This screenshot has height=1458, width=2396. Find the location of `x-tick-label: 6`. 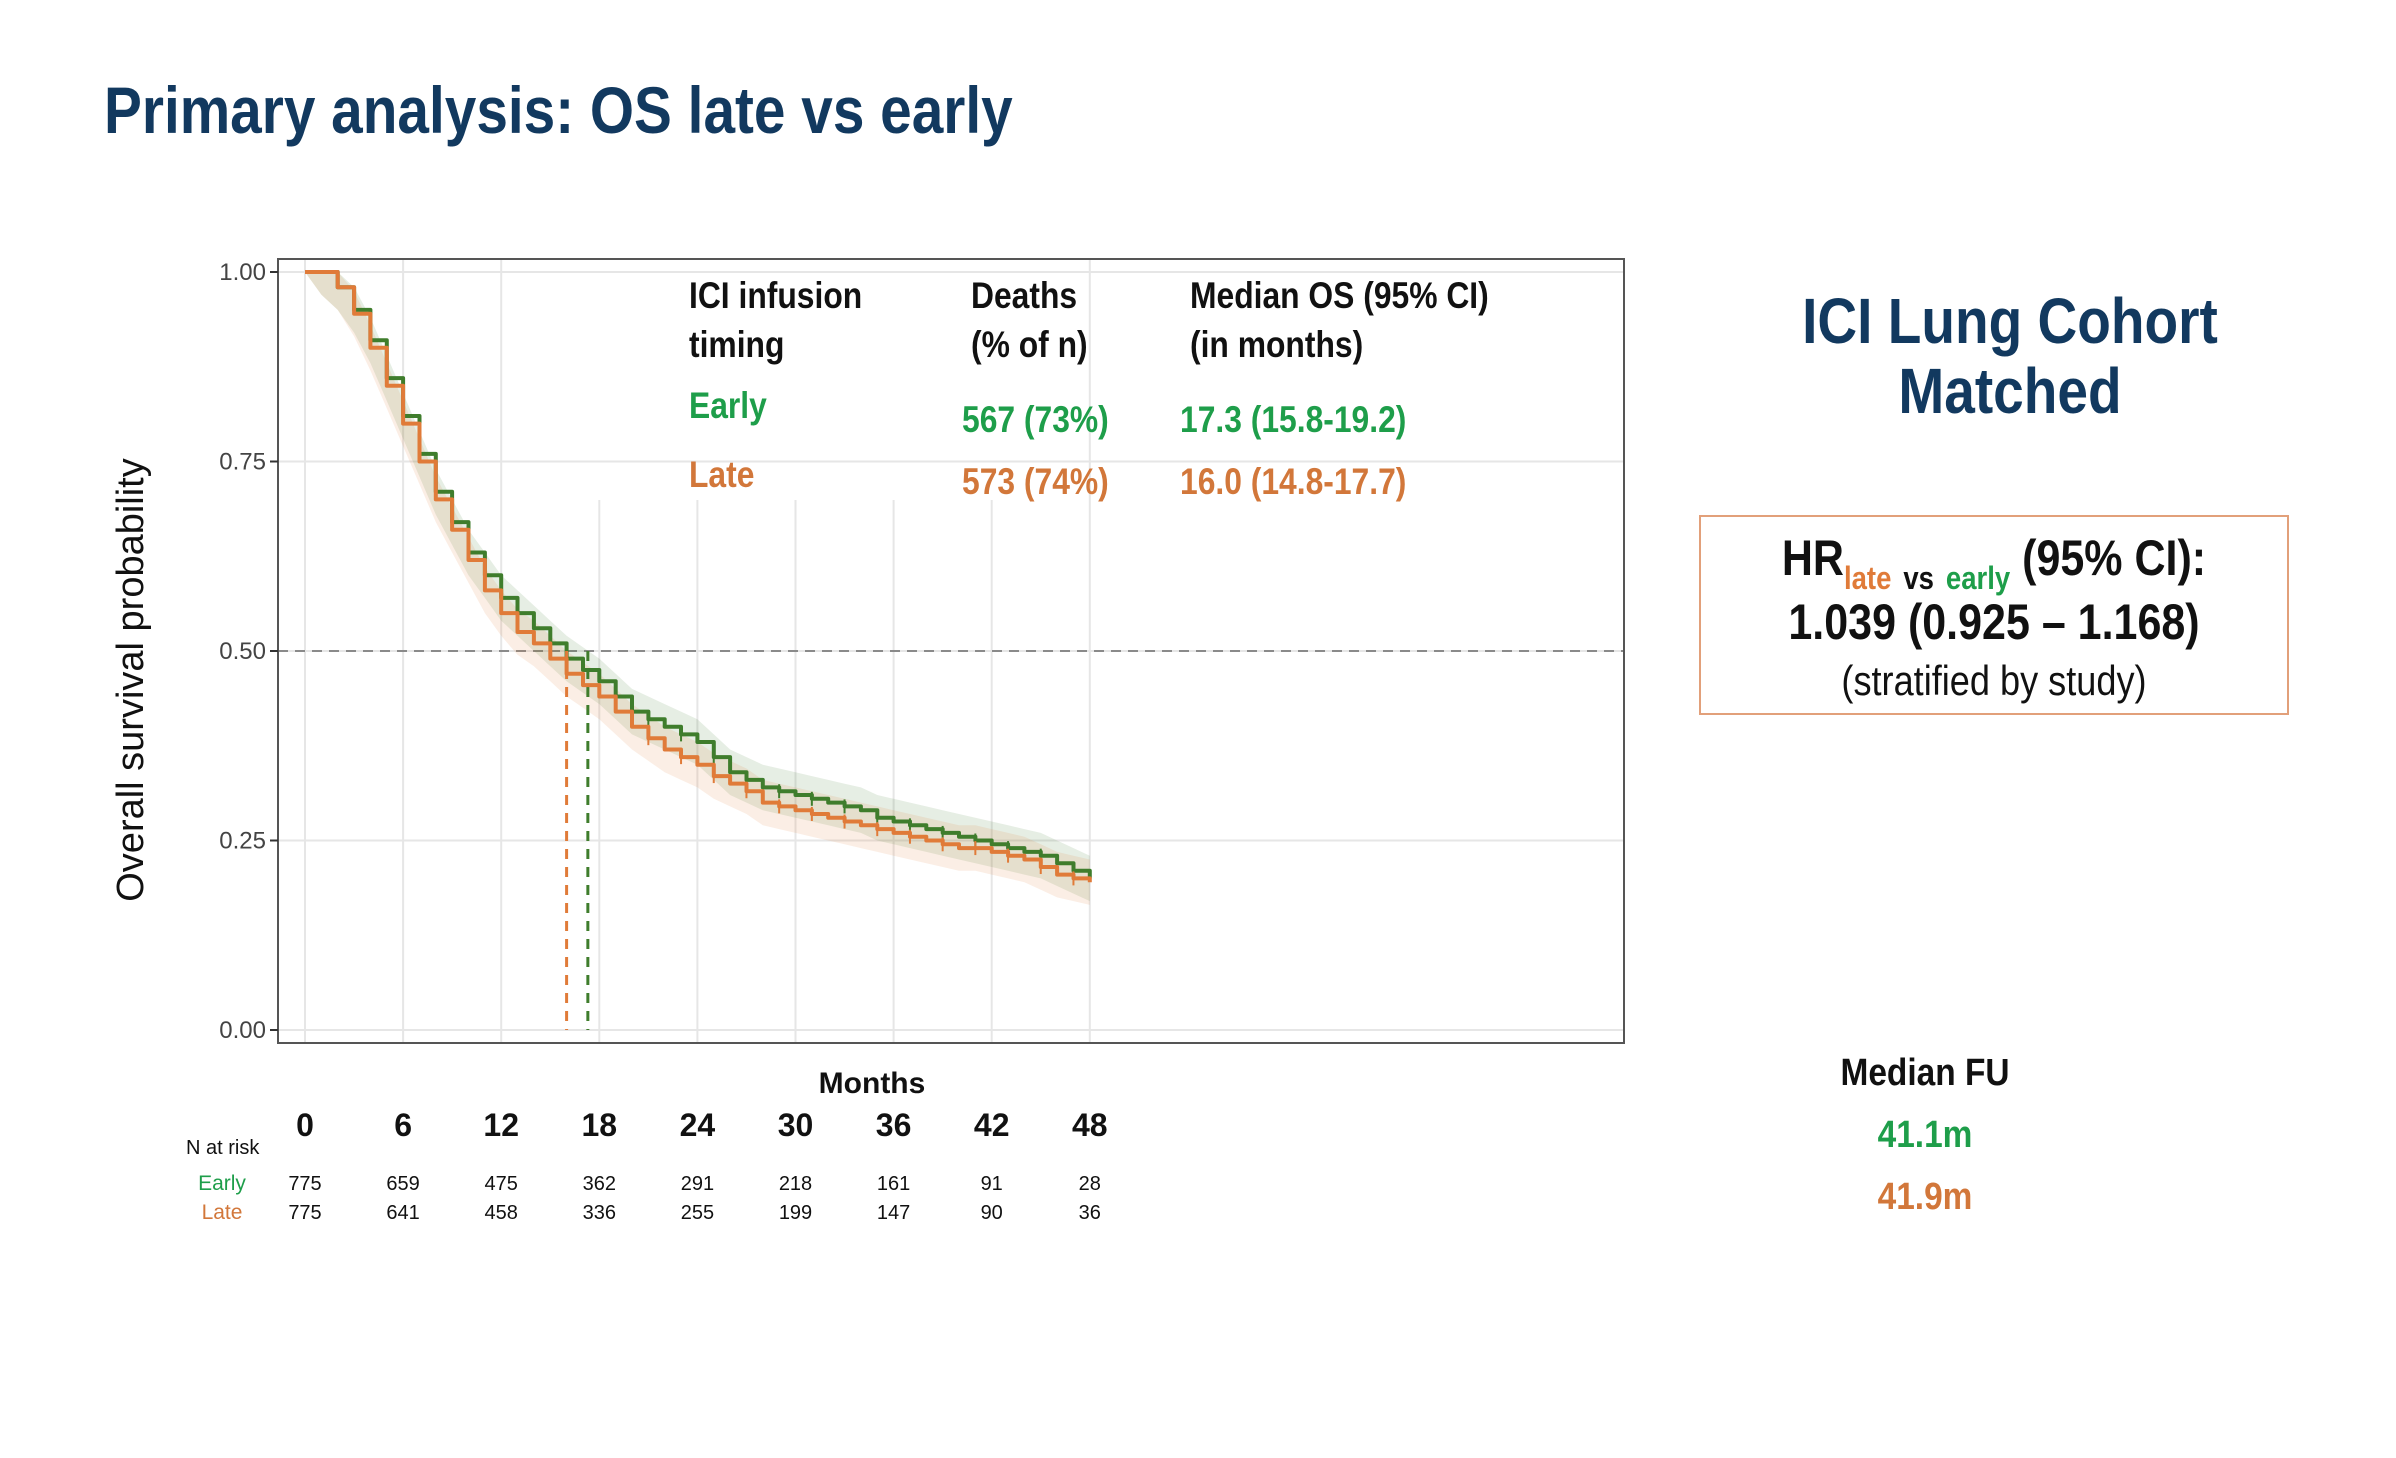

x-tick-label: 6 is located at coordinates (403, 1125).